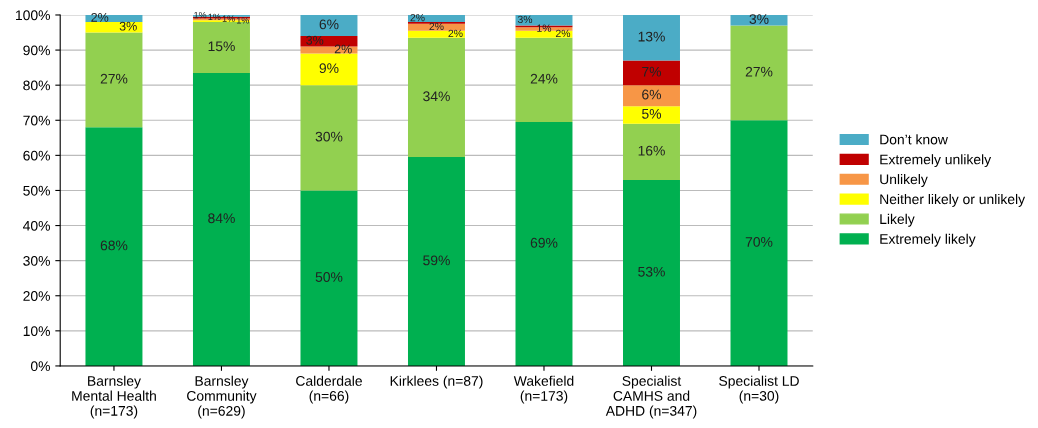  Describe the element at coordinates (759, 389) in the screenshot. I see `x-tick-label: Specialist LD (n=30)` at that location.